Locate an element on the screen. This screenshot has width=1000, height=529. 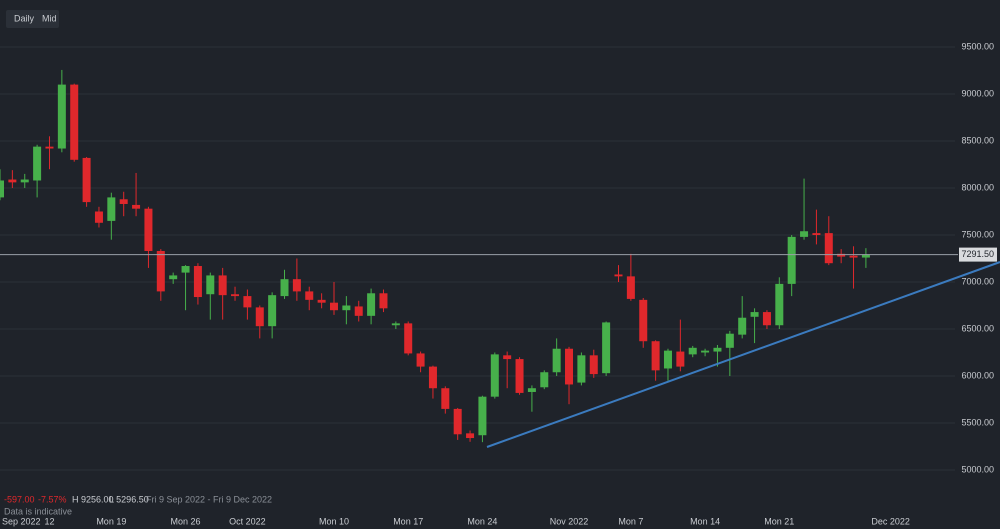
x-tick-label: Mon 17 is located at coordinates (408, 521).